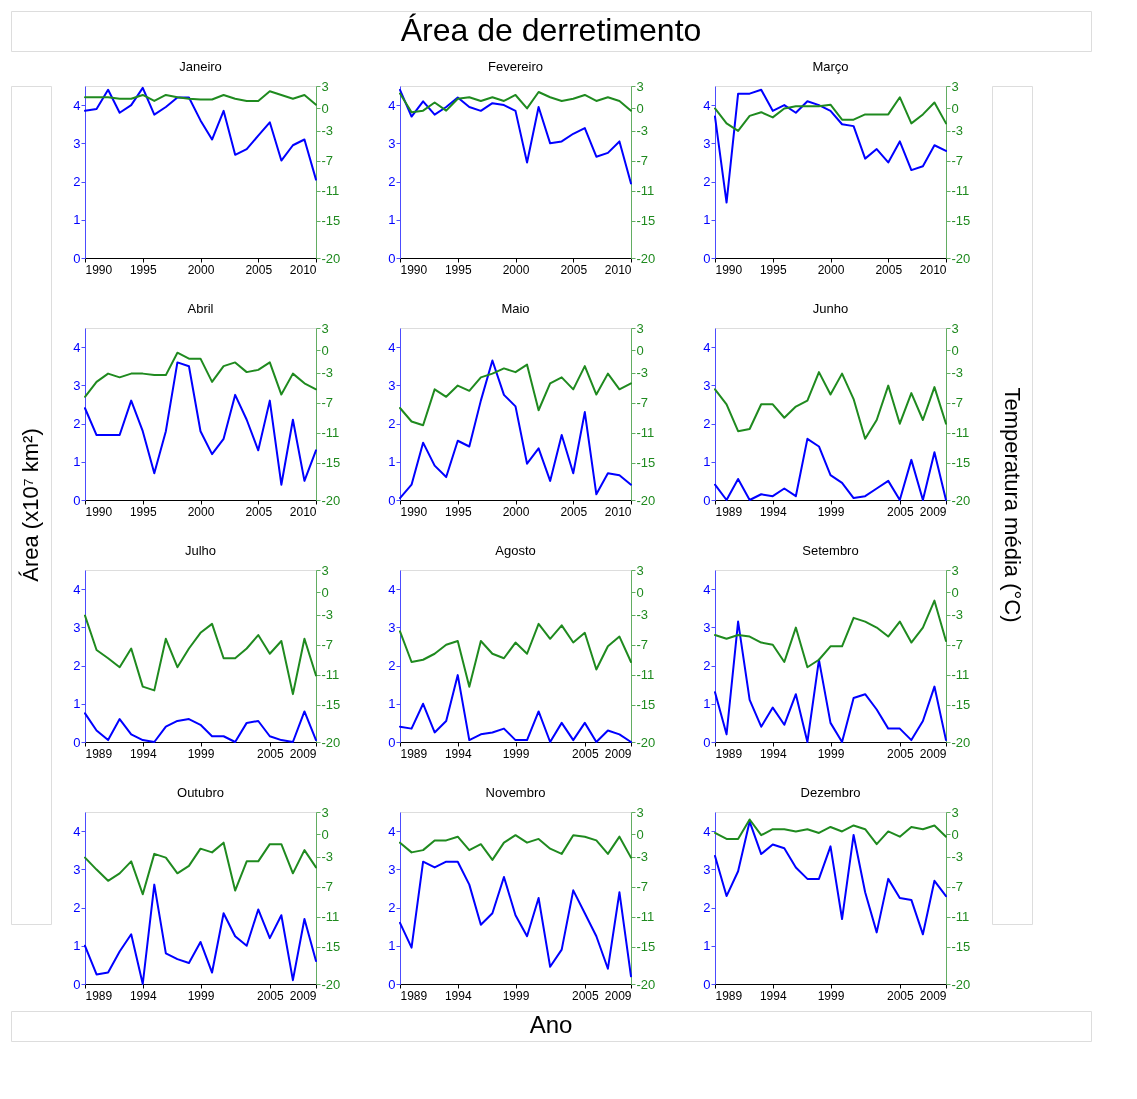 The height and width of the screenshot is (1099, 1137). Describe the element at coordinates (551, 1024) in the screenshot. I see `text: Ano` at that location.